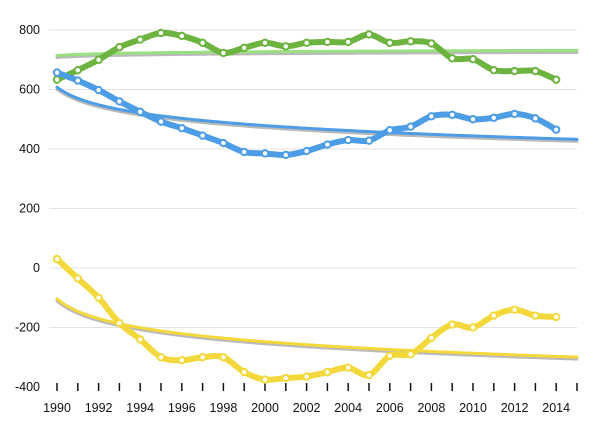  What do you see at coordinates (57, 408) in the screenshot?
I see `x-tick-label: 1990` at bounding box center [57, 408].